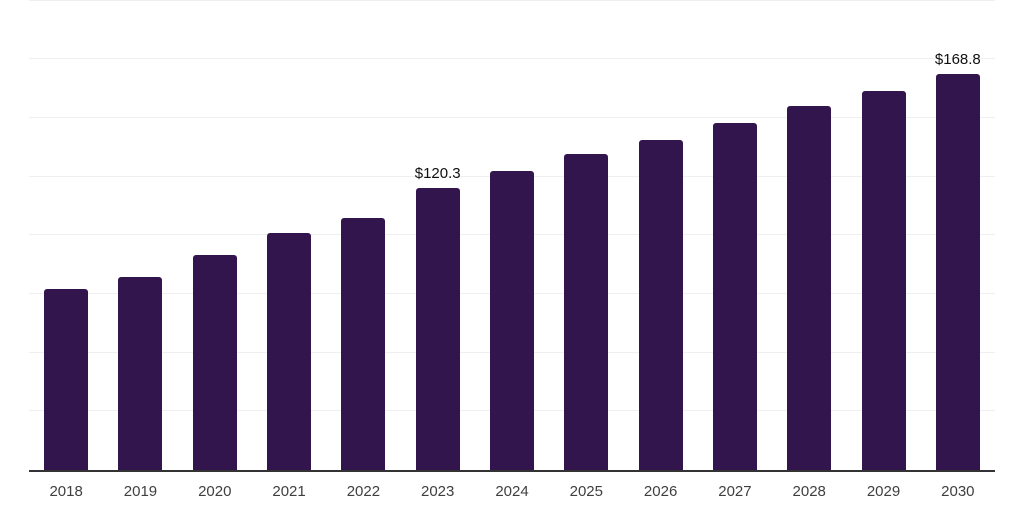  What do you see at coordinates (215, 491) in the screenshot?
I see `x-tick-label-2020: 2020` at bounding box center [215, 491].